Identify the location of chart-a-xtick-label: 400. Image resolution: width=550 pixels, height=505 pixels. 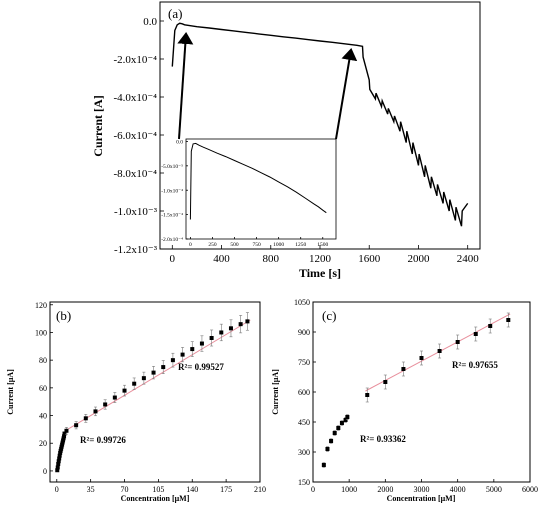
(221, 259).